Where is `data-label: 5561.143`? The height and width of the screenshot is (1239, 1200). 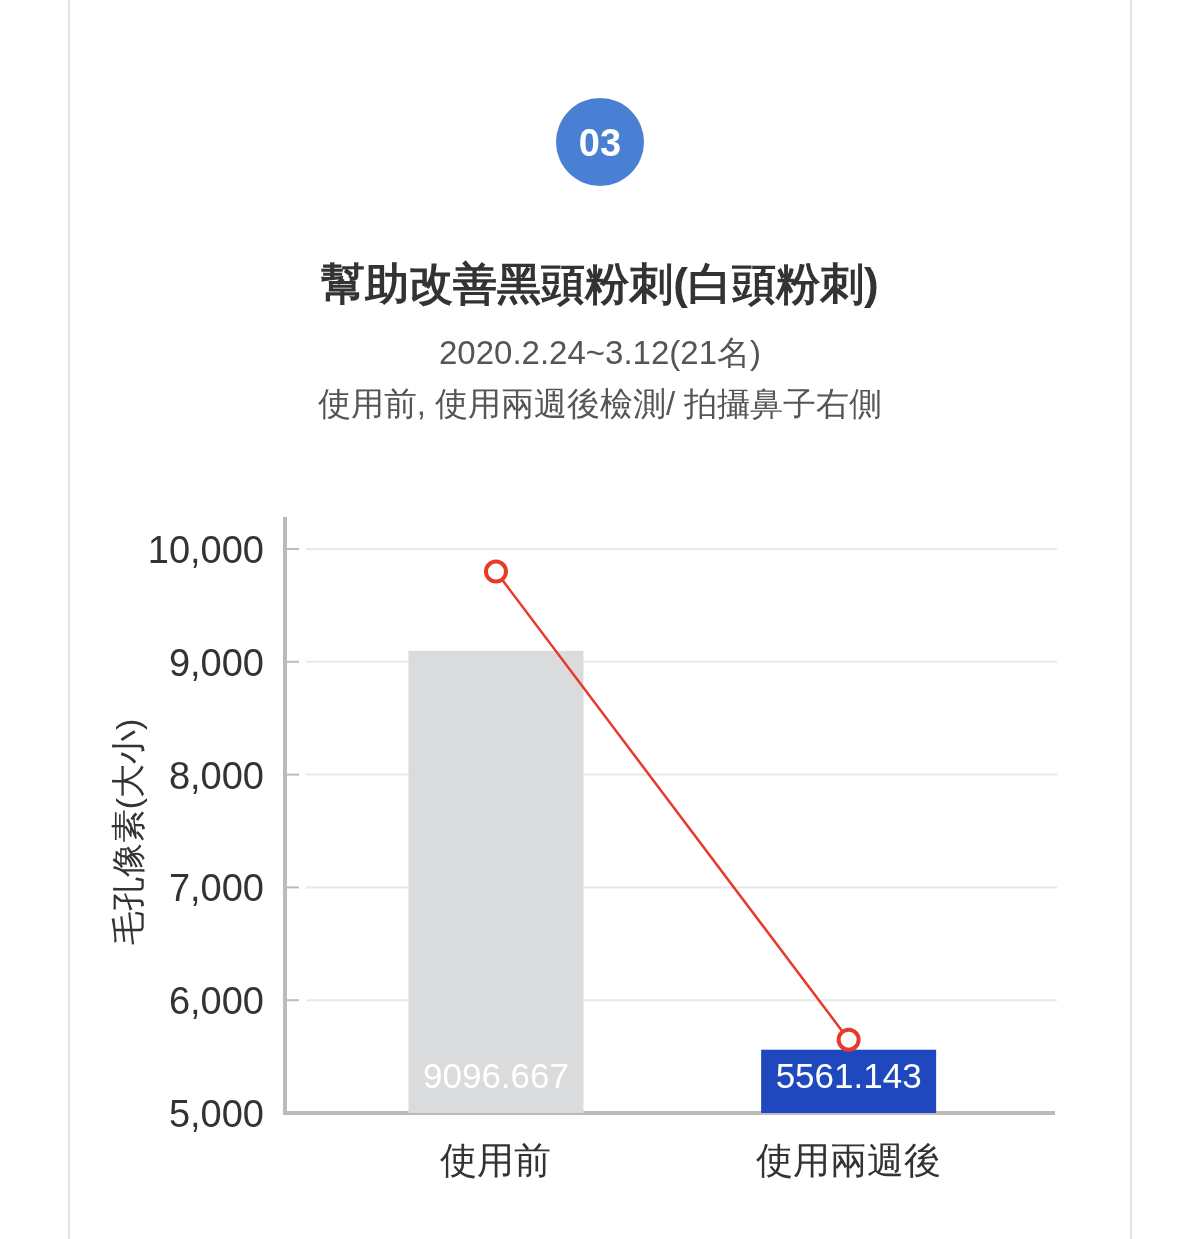
data-label: 5561.143 is located at coordinates (848, 1075).